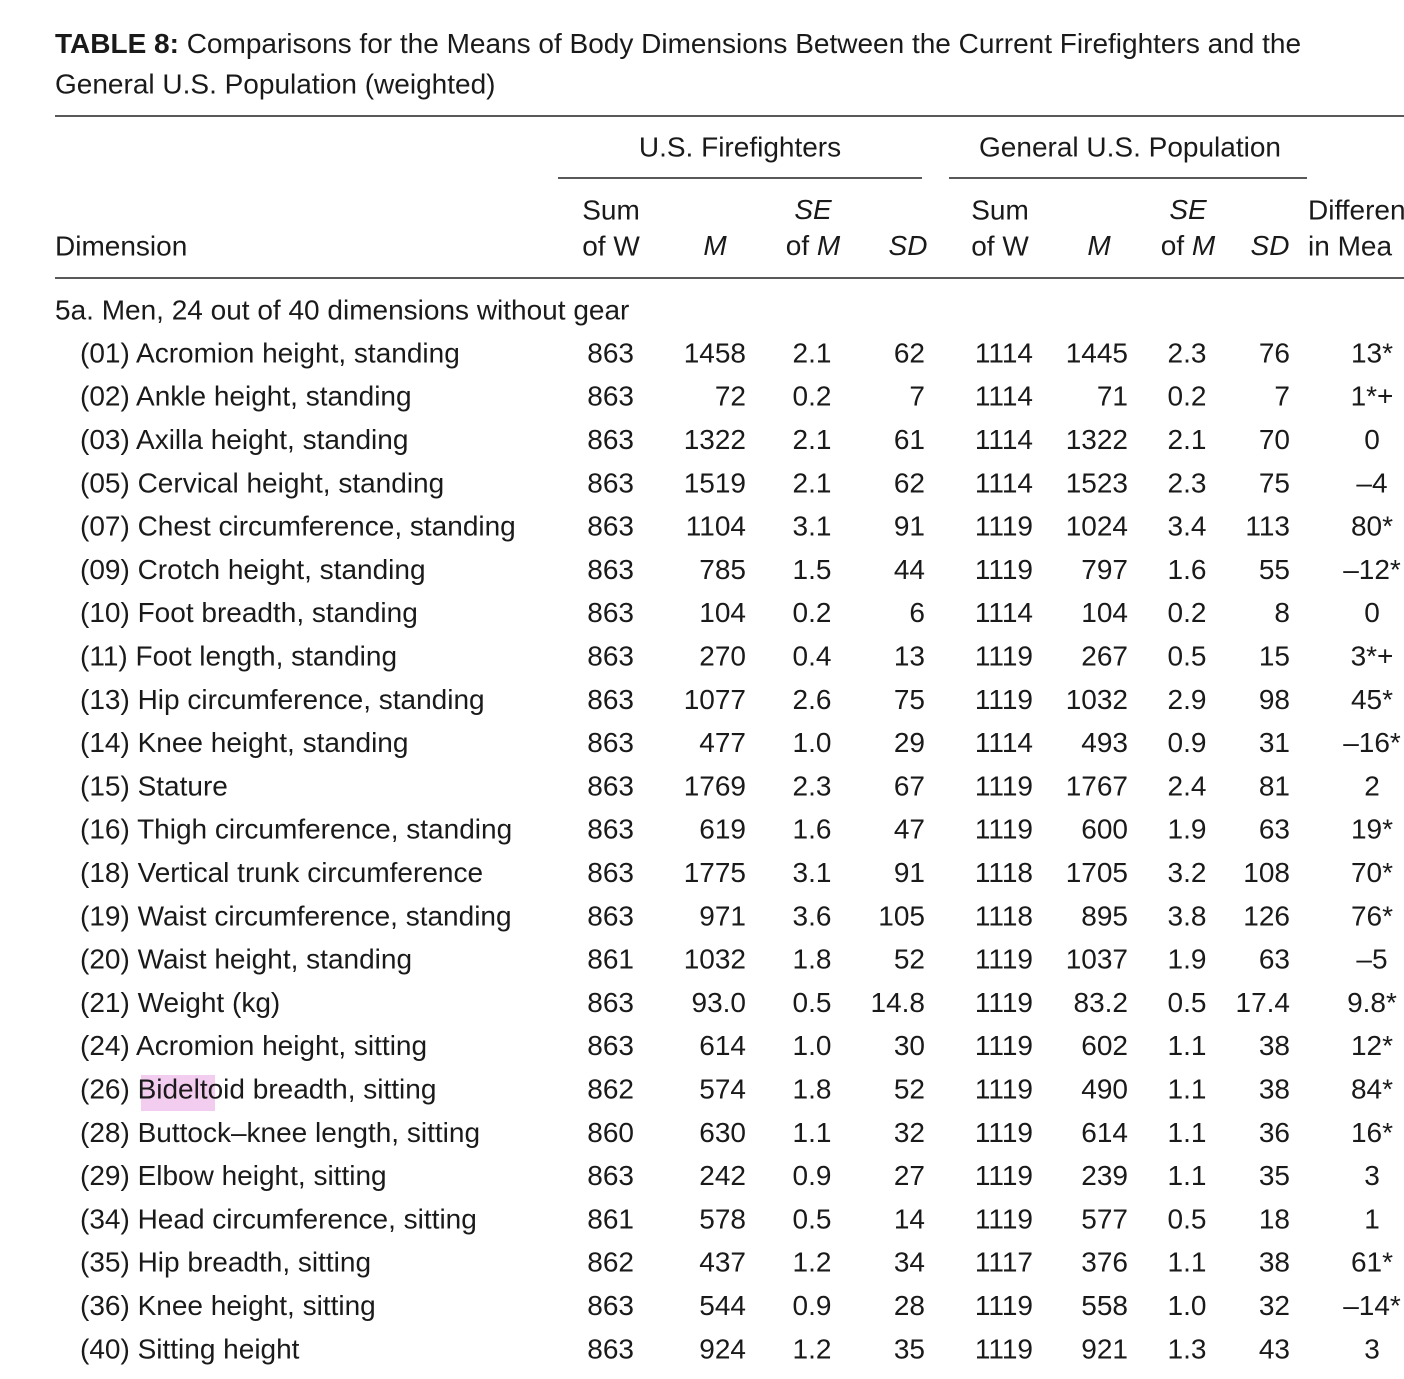  I want to click on cell: 3.4, so click(1187, 526).